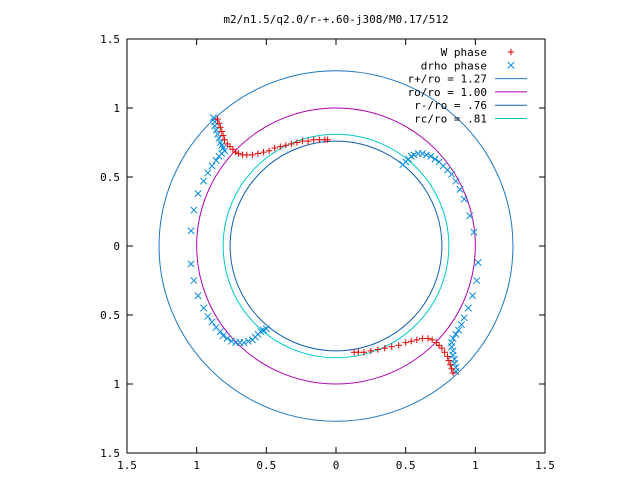 This screenshot has width=640, height=480. What do you see at coordinates (335, 19) in the screenshot?
I see `chart-title: m2/n1.5/q2.0/r-+.60-j308/M0.17/512` at bounding box center [335, 19].